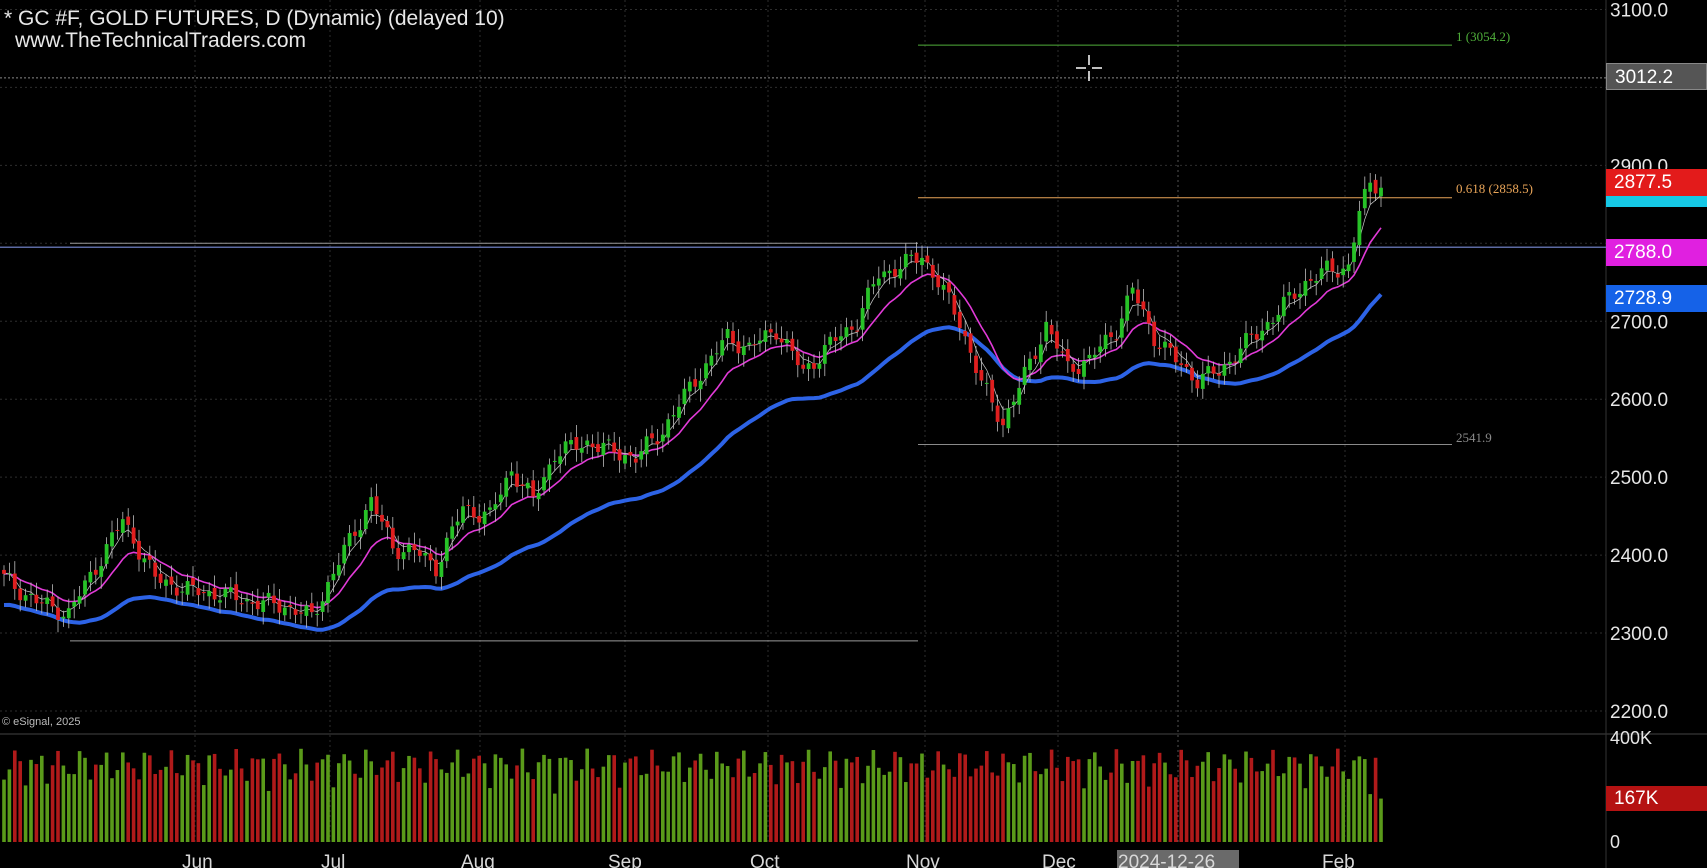 The image size is (1707, 868). I want to click on x-tick-label: Sep, so click(625, 860).